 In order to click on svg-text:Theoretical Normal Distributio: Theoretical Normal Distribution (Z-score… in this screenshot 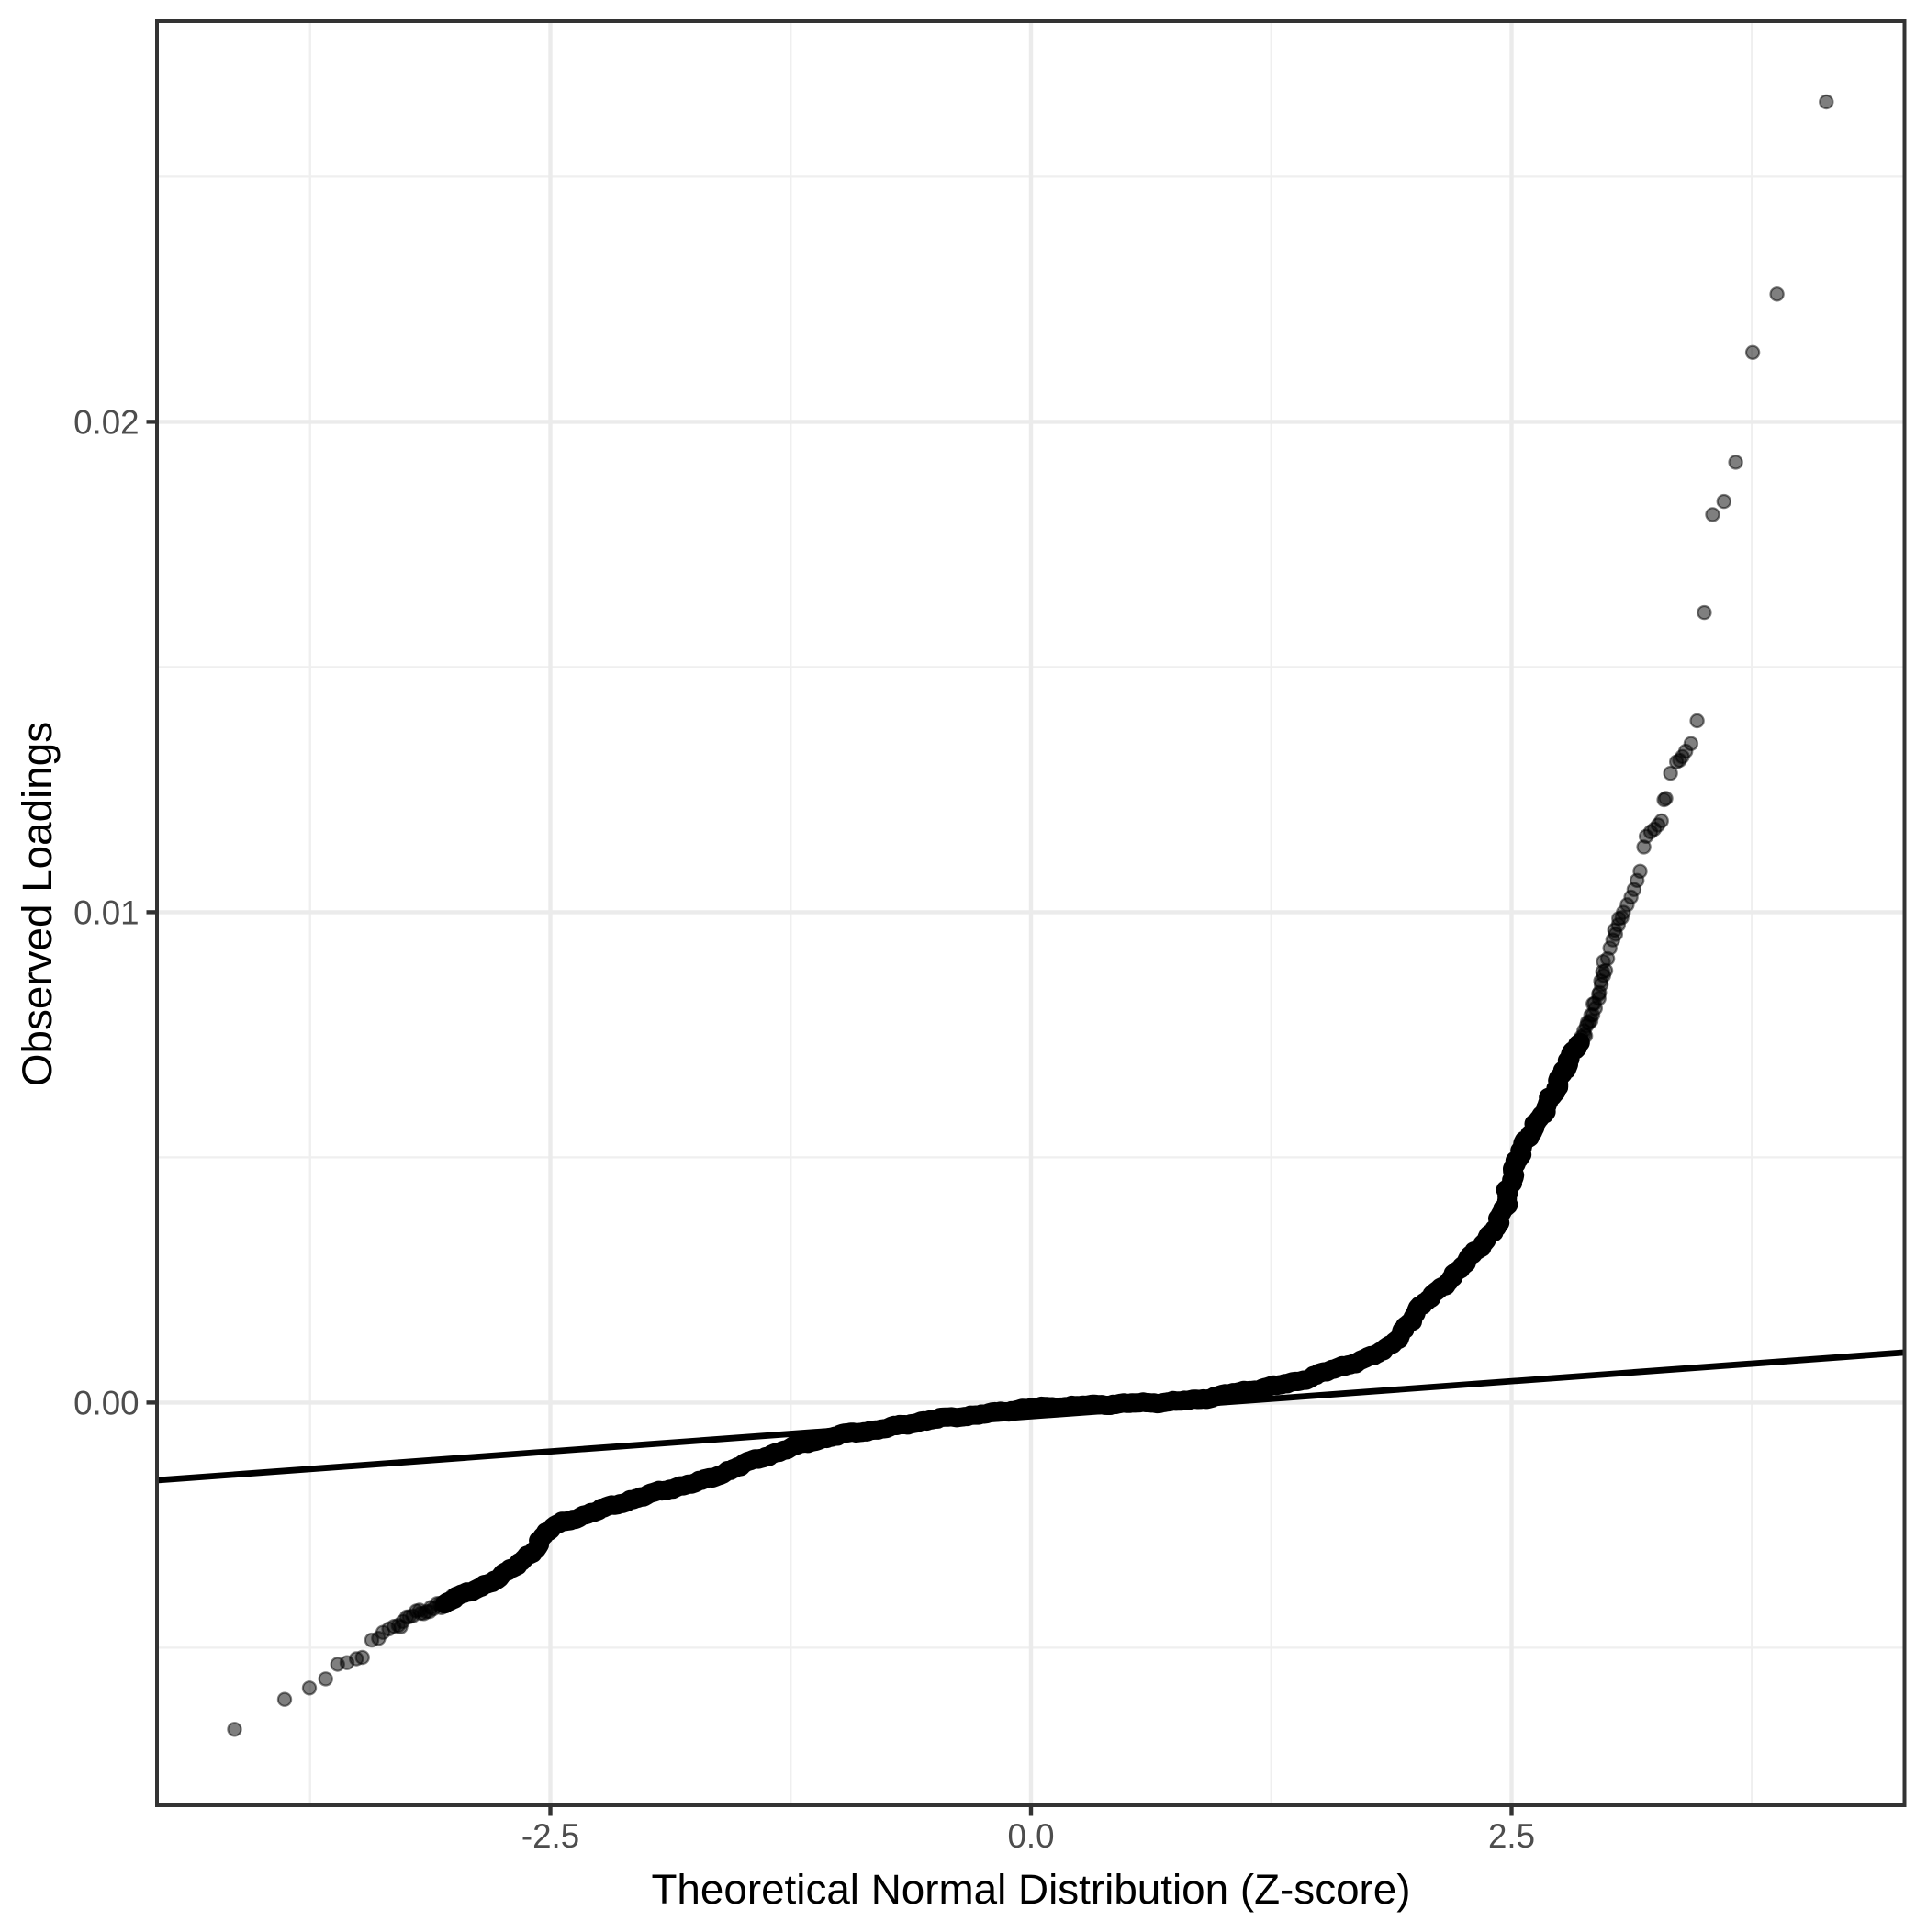, I will do `click(1031, 1889)`.